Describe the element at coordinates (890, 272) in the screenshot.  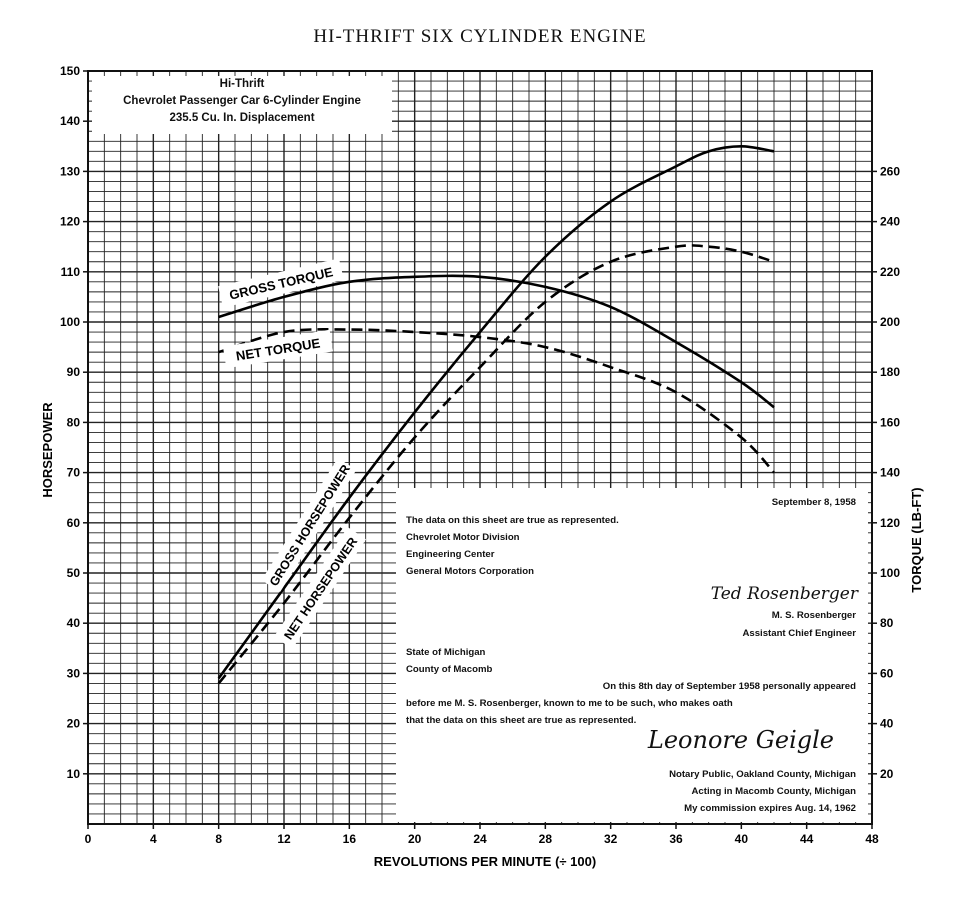
I see `y2-tick-label: 220` at that location.